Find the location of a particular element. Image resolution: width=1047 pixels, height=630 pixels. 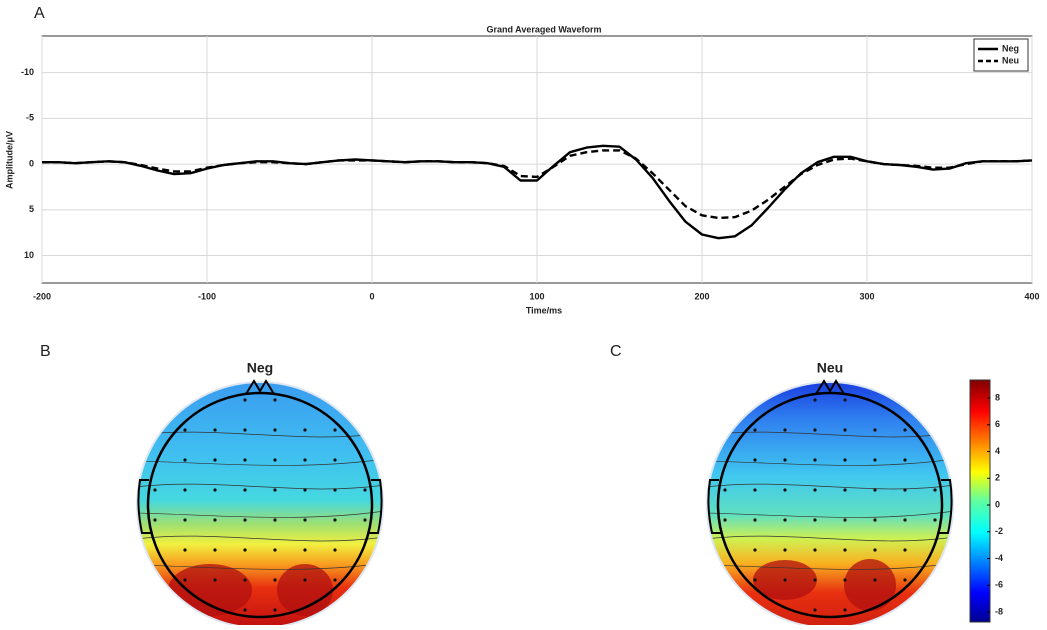

line-series is located at coordinates (537, 184).